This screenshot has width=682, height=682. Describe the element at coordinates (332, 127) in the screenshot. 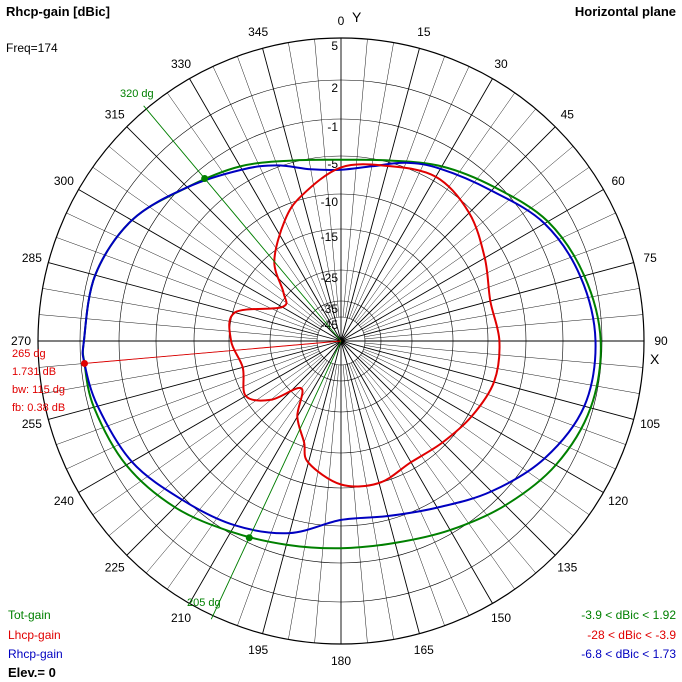

I see `radial-tick-label: -1` at that location.